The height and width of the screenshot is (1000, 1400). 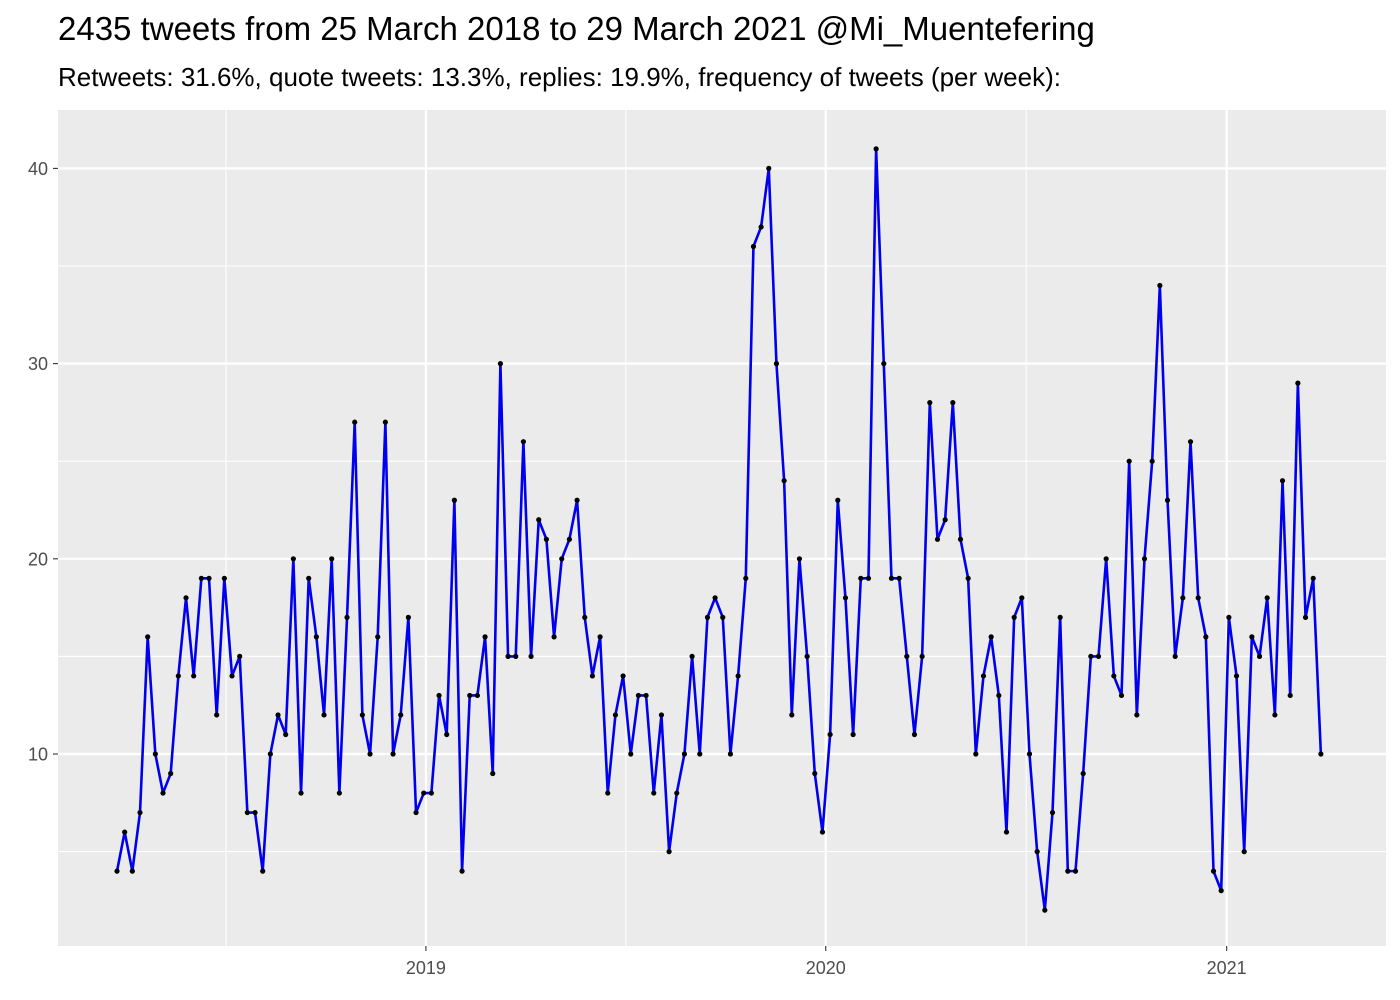 What do you see at coordinates (826, 968) in the screenshot?
I see `x-tick-label: 2020` at bounding box center [826, 968].